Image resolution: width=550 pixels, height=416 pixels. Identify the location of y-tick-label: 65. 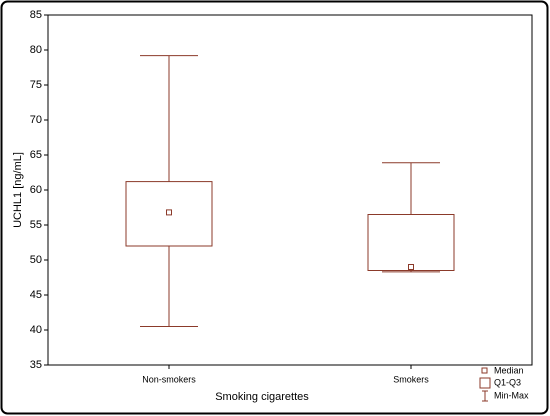
(36, 155).